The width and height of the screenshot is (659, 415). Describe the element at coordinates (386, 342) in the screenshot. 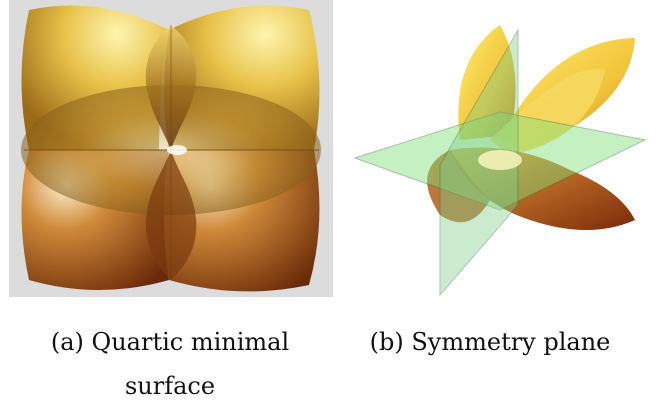

I see `caption-b-label: (b)` at that location.